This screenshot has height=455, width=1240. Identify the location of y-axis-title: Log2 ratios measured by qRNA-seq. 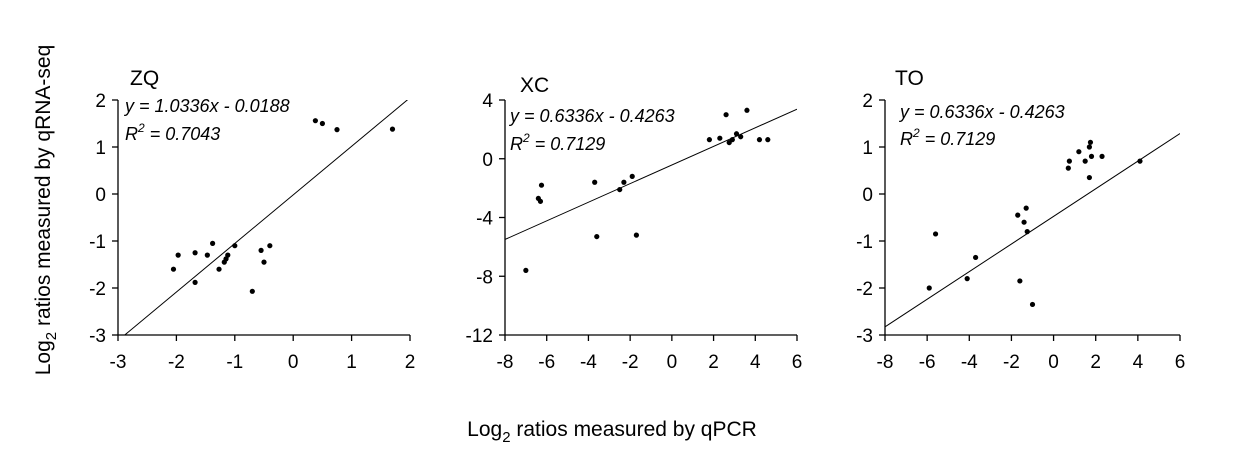
(46, 210).